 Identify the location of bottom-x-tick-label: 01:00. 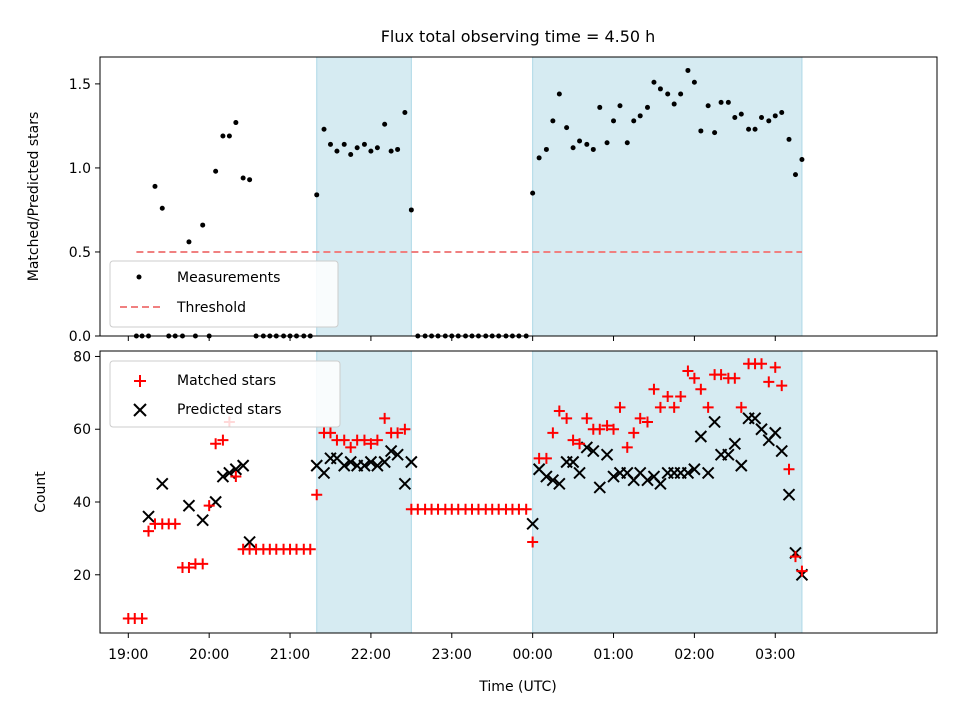
(613, 655).